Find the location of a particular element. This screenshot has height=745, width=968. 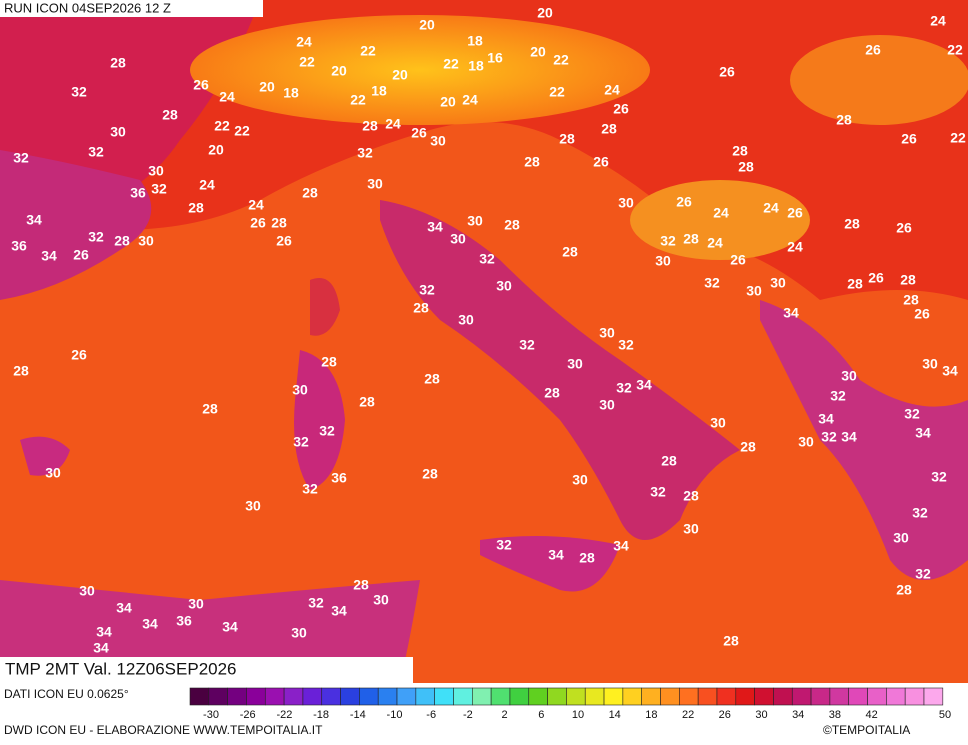

source: DATI ICON EU 0.0625° is located at coordinates (66, 694).